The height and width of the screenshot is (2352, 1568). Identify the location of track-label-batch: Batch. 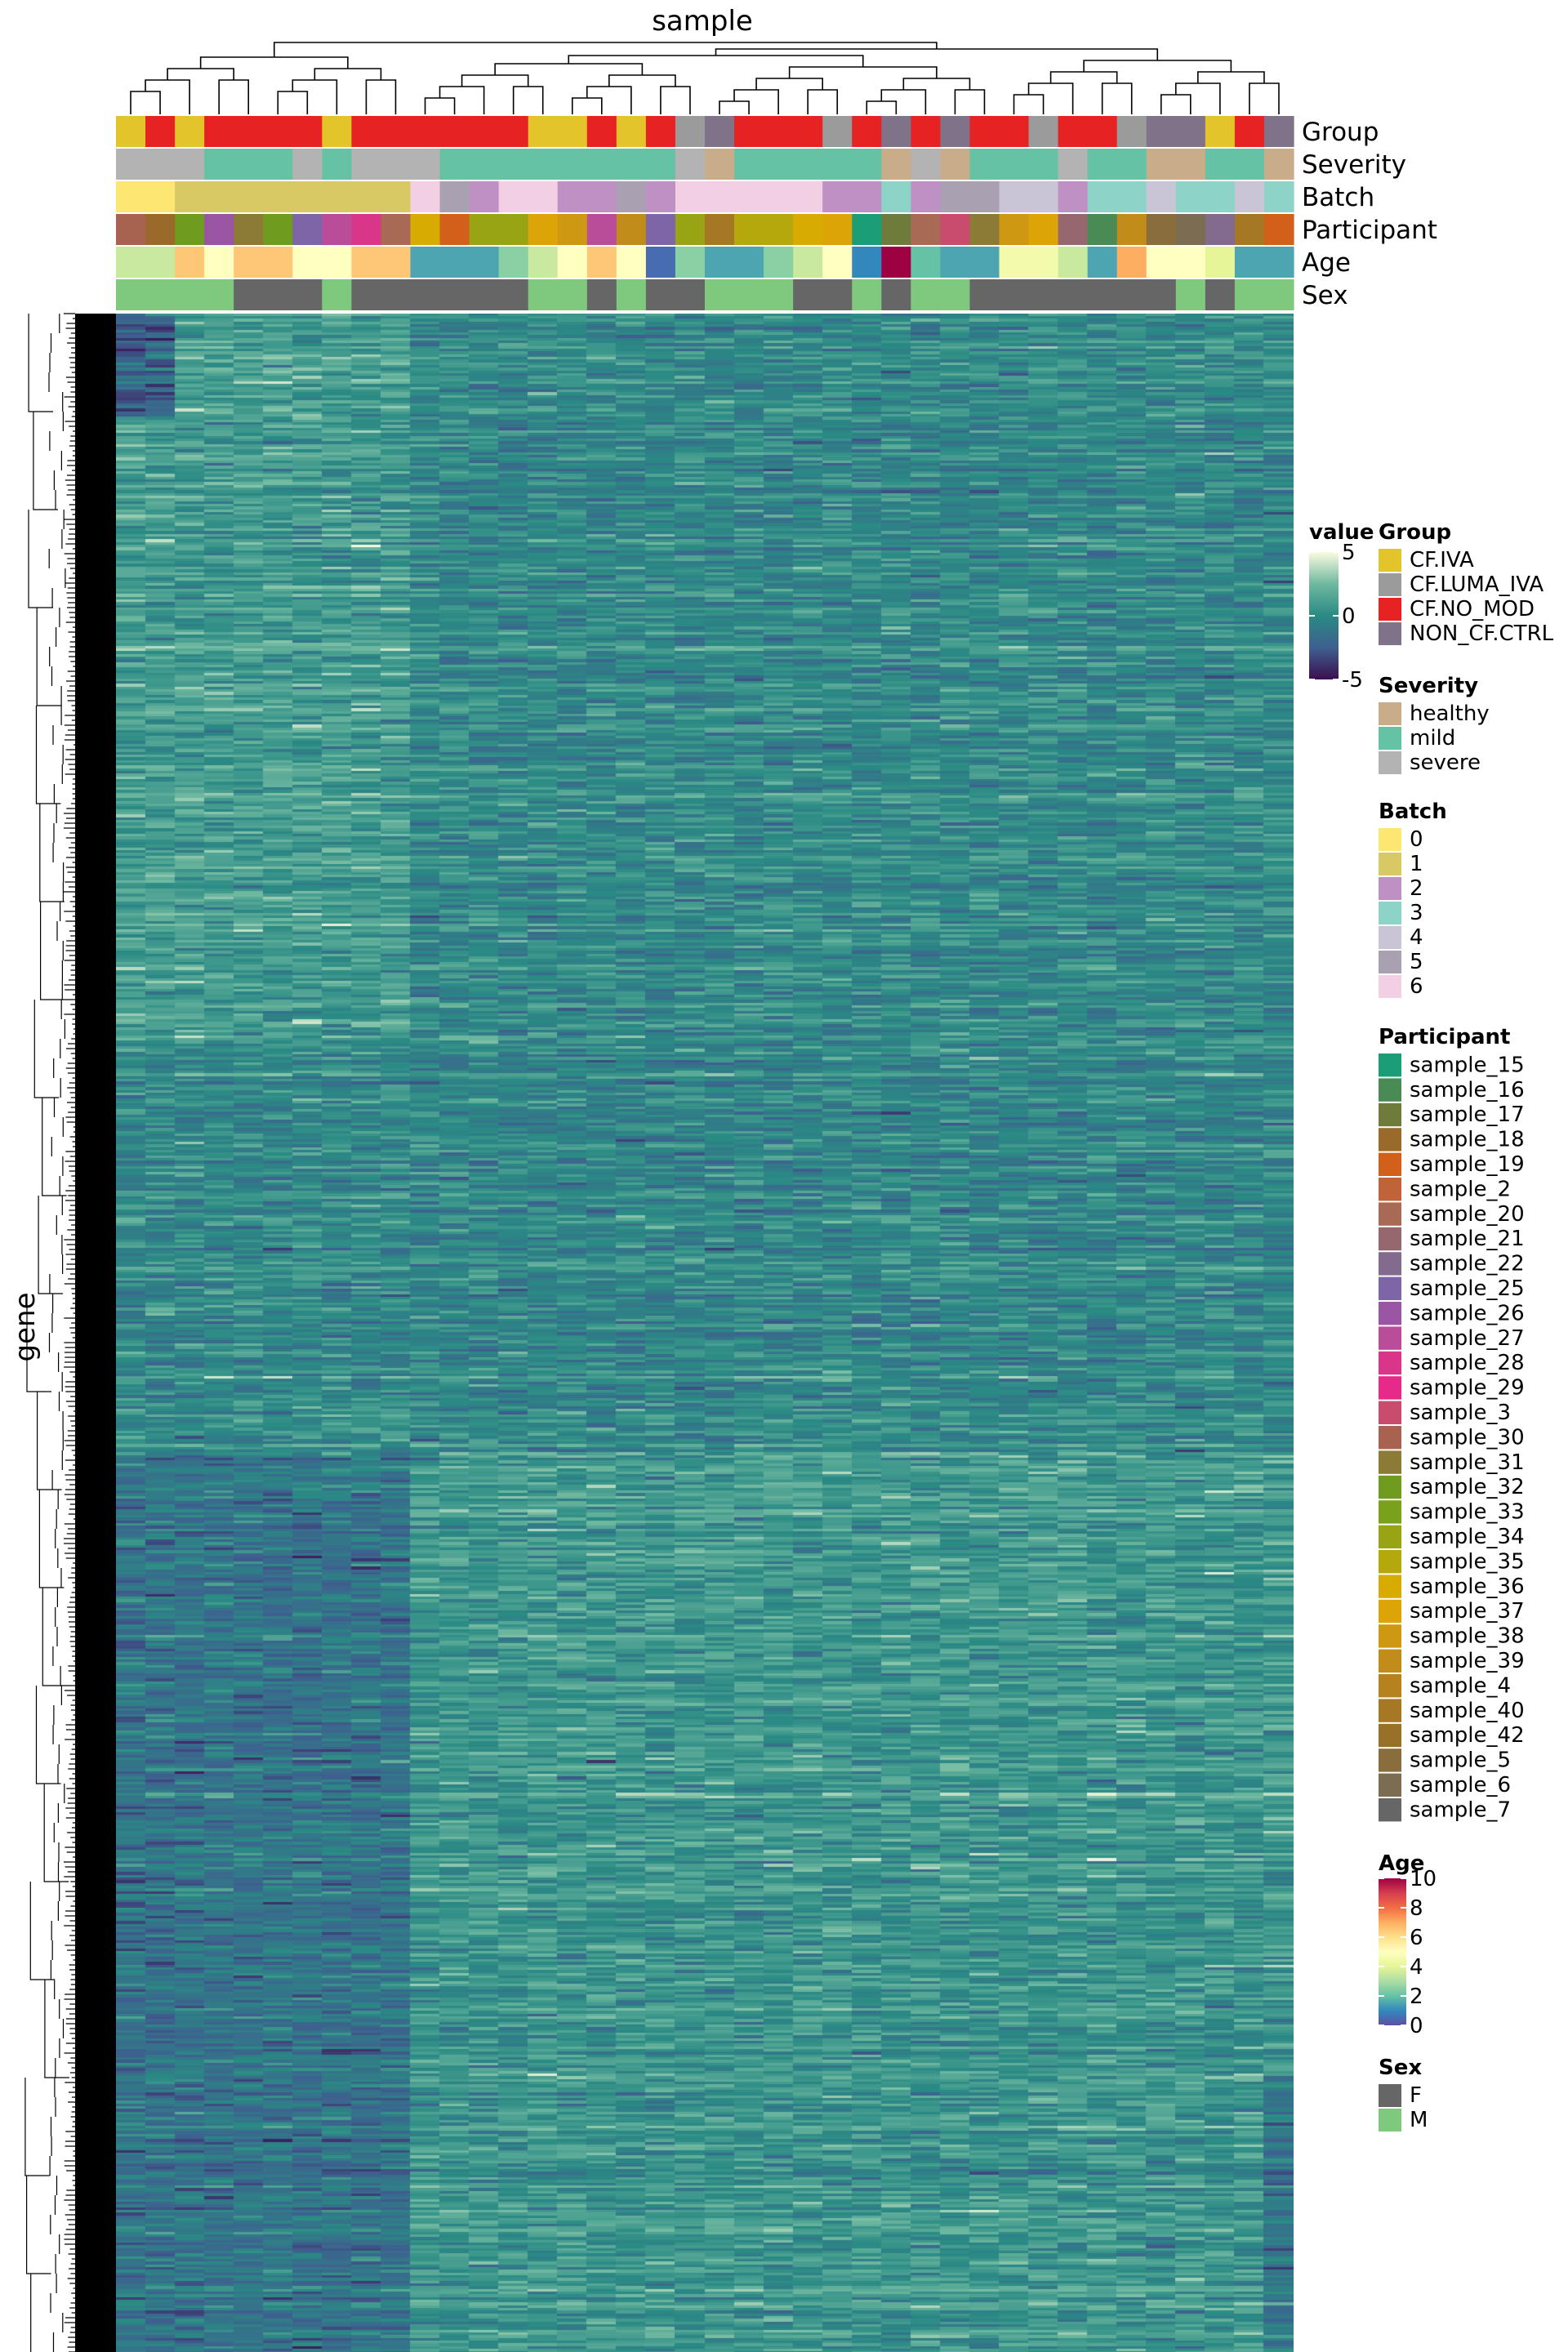
(1338, 197).